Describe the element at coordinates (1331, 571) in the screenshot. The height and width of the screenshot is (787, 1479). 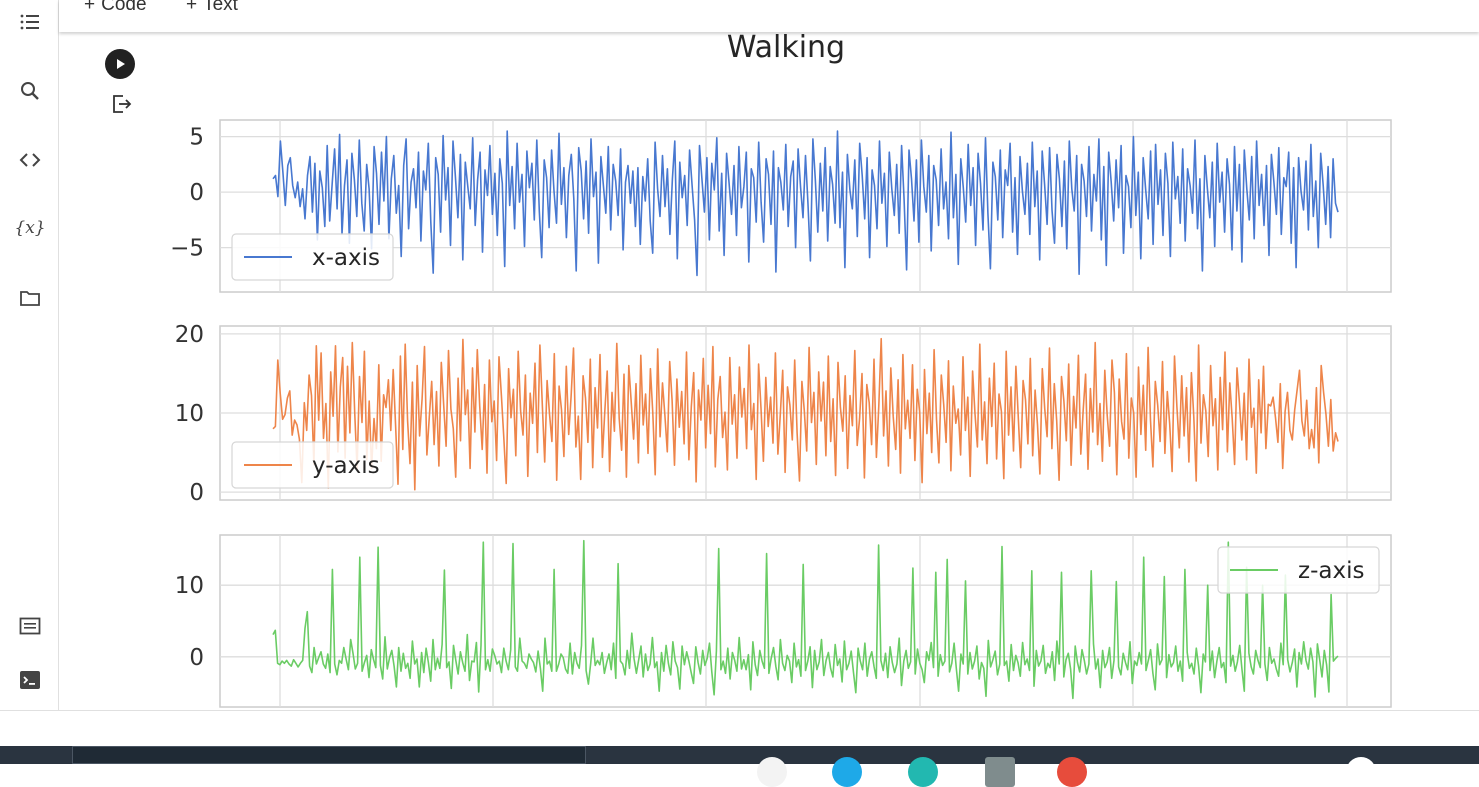
I see `legend-label: z-axis` at that location.